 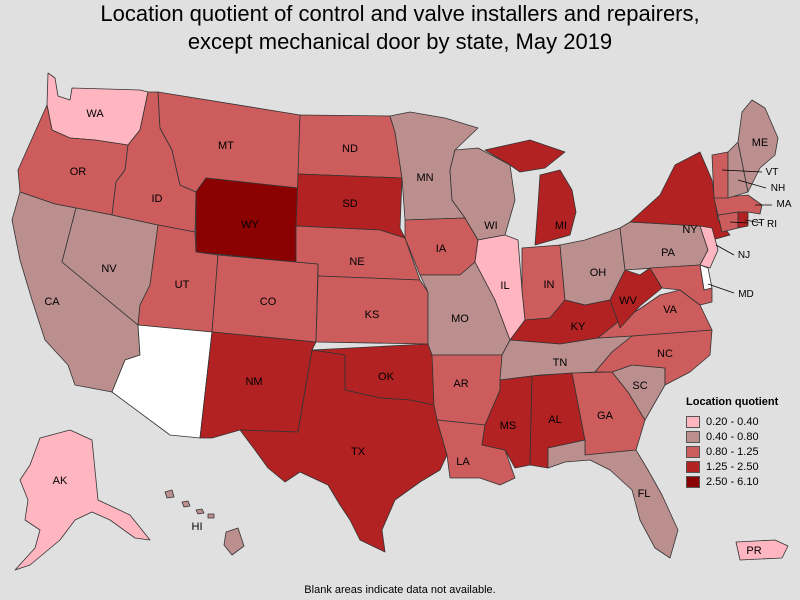 What do you see at coordinates (561, 226) in the screenshot?
I see `label-mi: MI` at bounding box center [561, 226].